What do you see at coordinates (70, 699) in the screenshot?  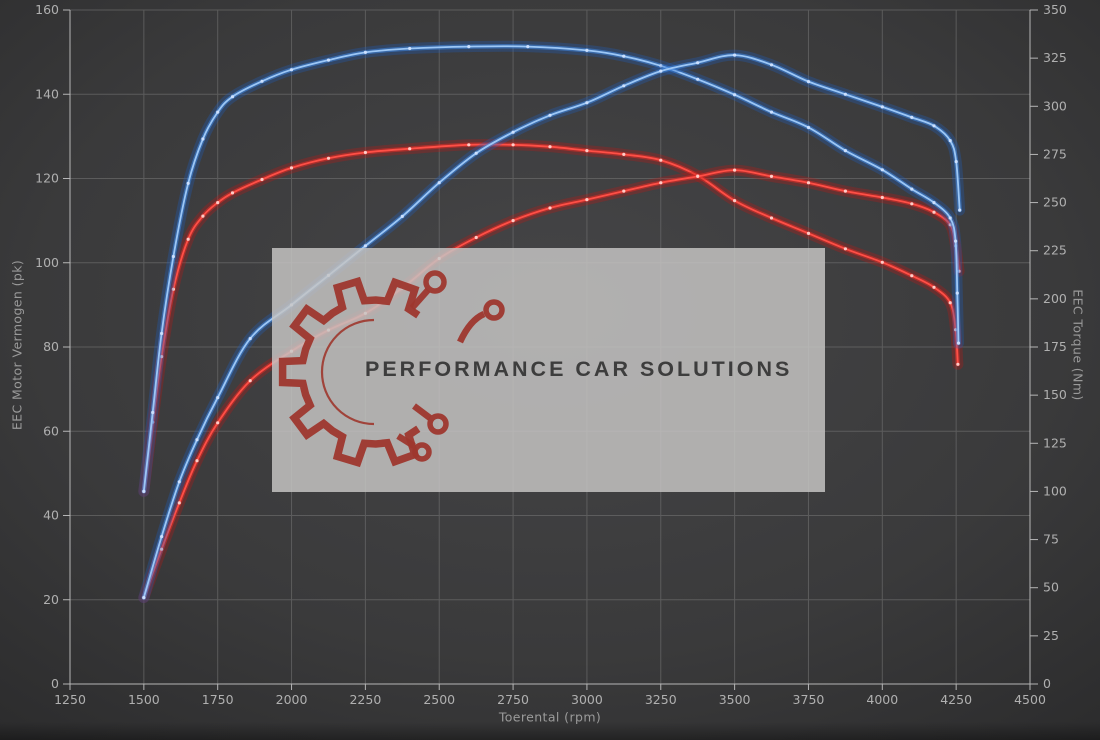 I see `svg-text: 1250` at bounding box center [70, 699].